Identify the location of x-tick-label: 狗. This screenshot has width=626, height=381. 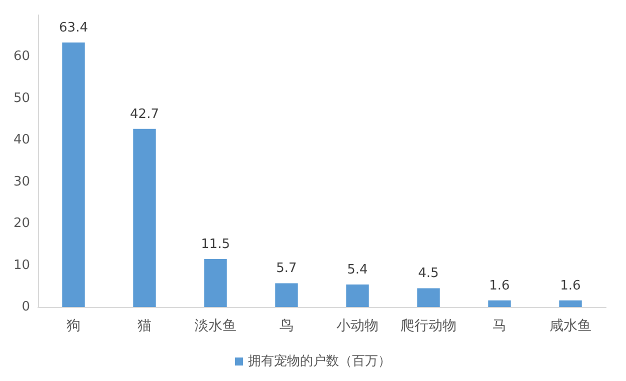
(73, 326).